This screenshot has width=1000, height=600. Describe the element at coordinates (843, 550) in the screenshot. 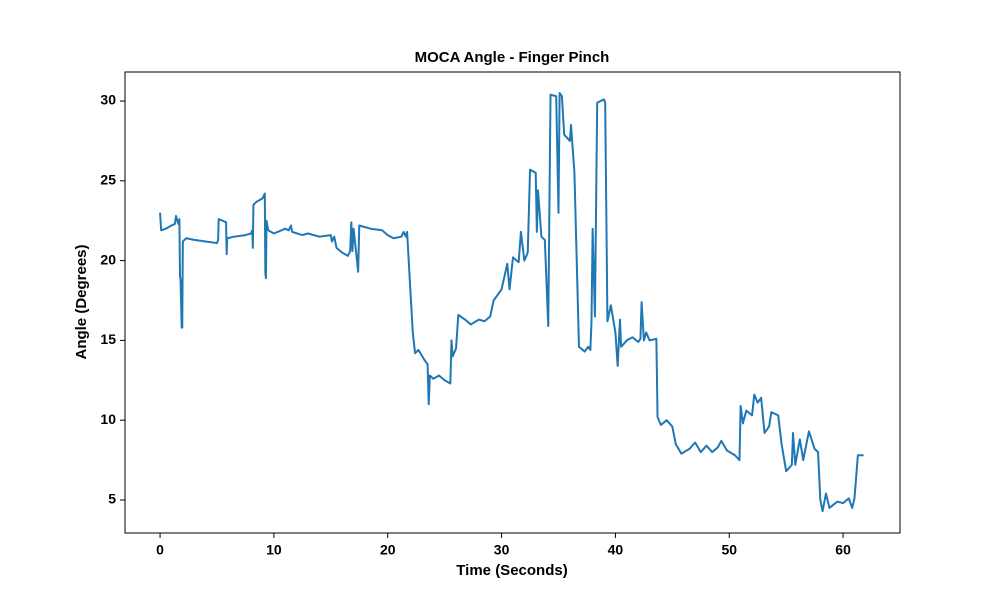

I see `x-tick-label: 60` at that location.